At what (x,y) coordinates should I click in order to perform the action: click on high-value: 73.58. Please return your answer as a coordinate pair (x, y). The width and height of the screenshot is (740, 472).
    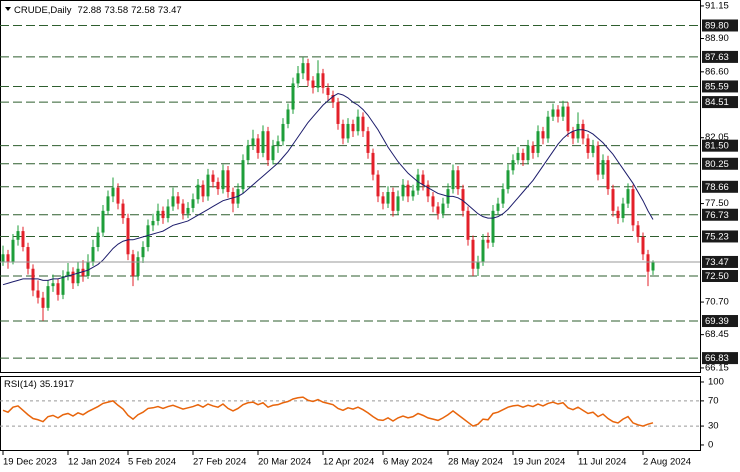
    Looking at the image, I should click on (116, 10).